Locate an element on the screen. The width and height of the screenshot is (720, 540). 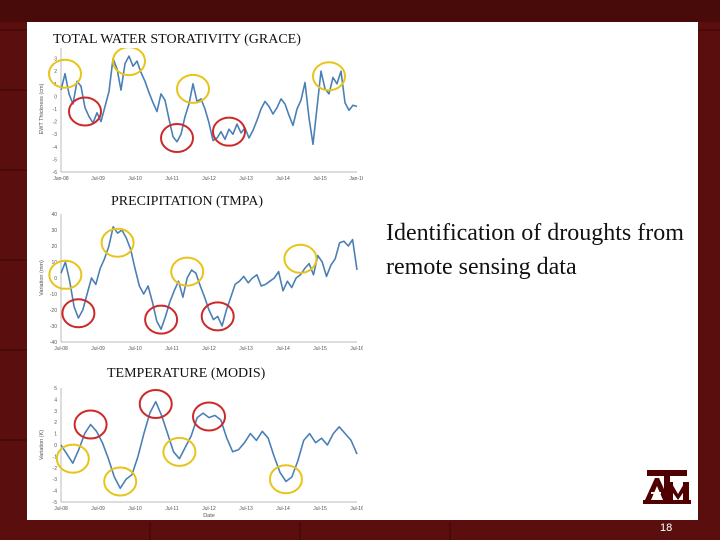
y-tick-label: 40 is located at coordinates (54, 215).